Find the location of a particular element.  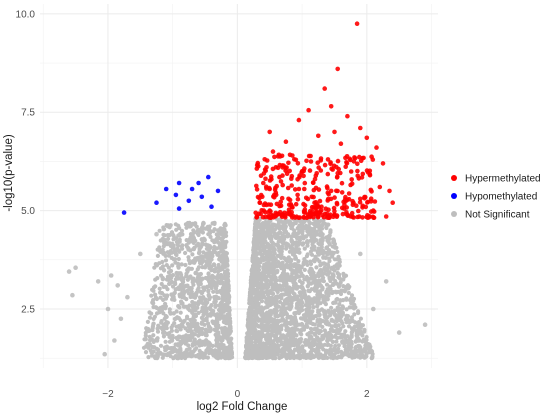

series-hypomethylated is located at coordinates (171, 194).